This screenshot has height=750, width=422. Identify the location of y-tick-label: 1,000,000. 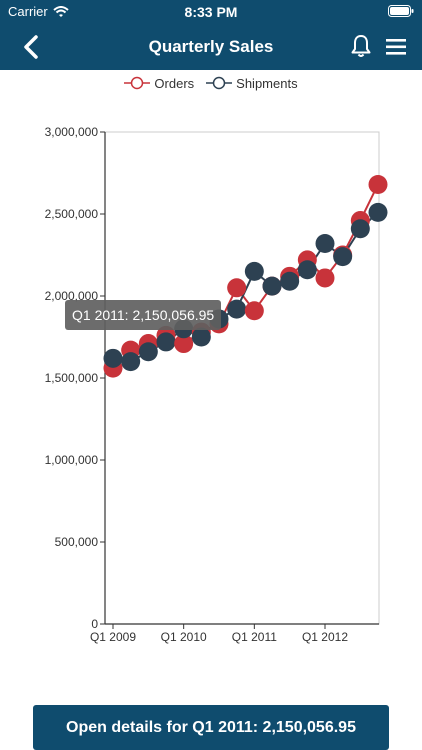
(72, 460).